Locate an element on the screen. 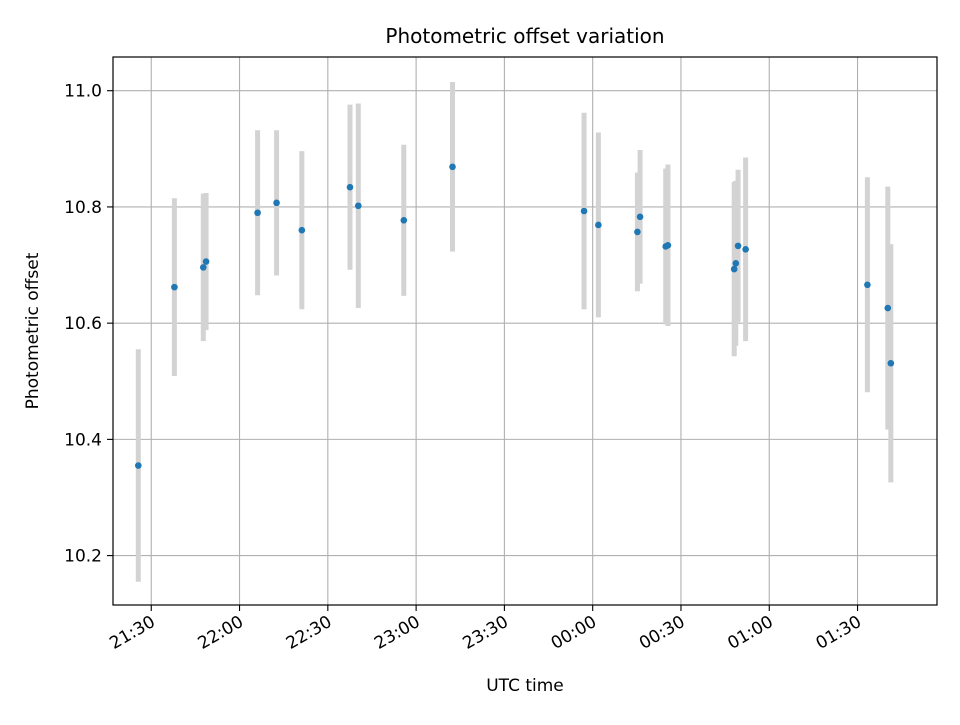 The width and height of the screenshot is (960, 725). y-tick-label: 10.8 is located at coordinates (83, 208).